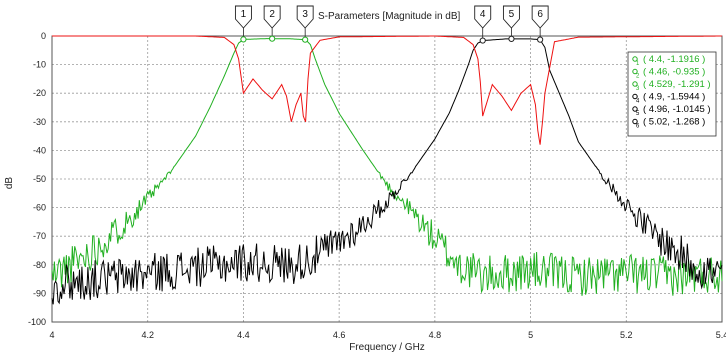  Describe the element at coordinates (530, 335) in the screenshot. I see `x-tick-label: 5` at that location.